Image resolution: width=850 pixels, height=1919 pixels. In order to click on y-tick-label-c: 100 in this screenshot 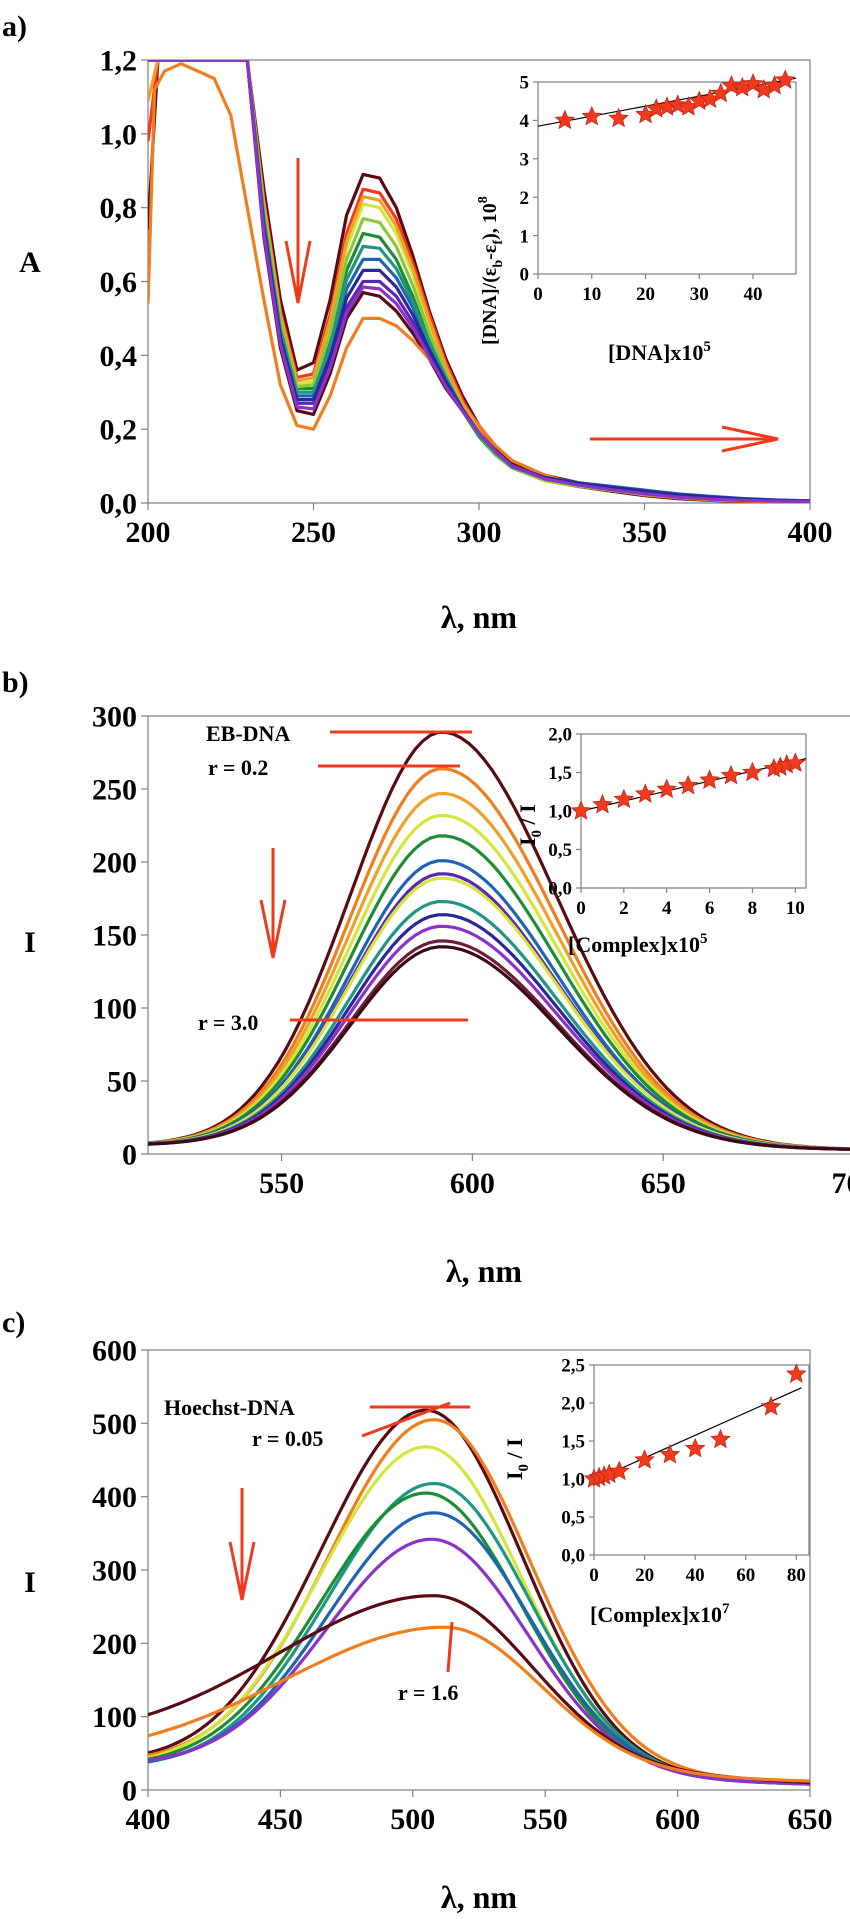, I will do `click(114, 1717)`.